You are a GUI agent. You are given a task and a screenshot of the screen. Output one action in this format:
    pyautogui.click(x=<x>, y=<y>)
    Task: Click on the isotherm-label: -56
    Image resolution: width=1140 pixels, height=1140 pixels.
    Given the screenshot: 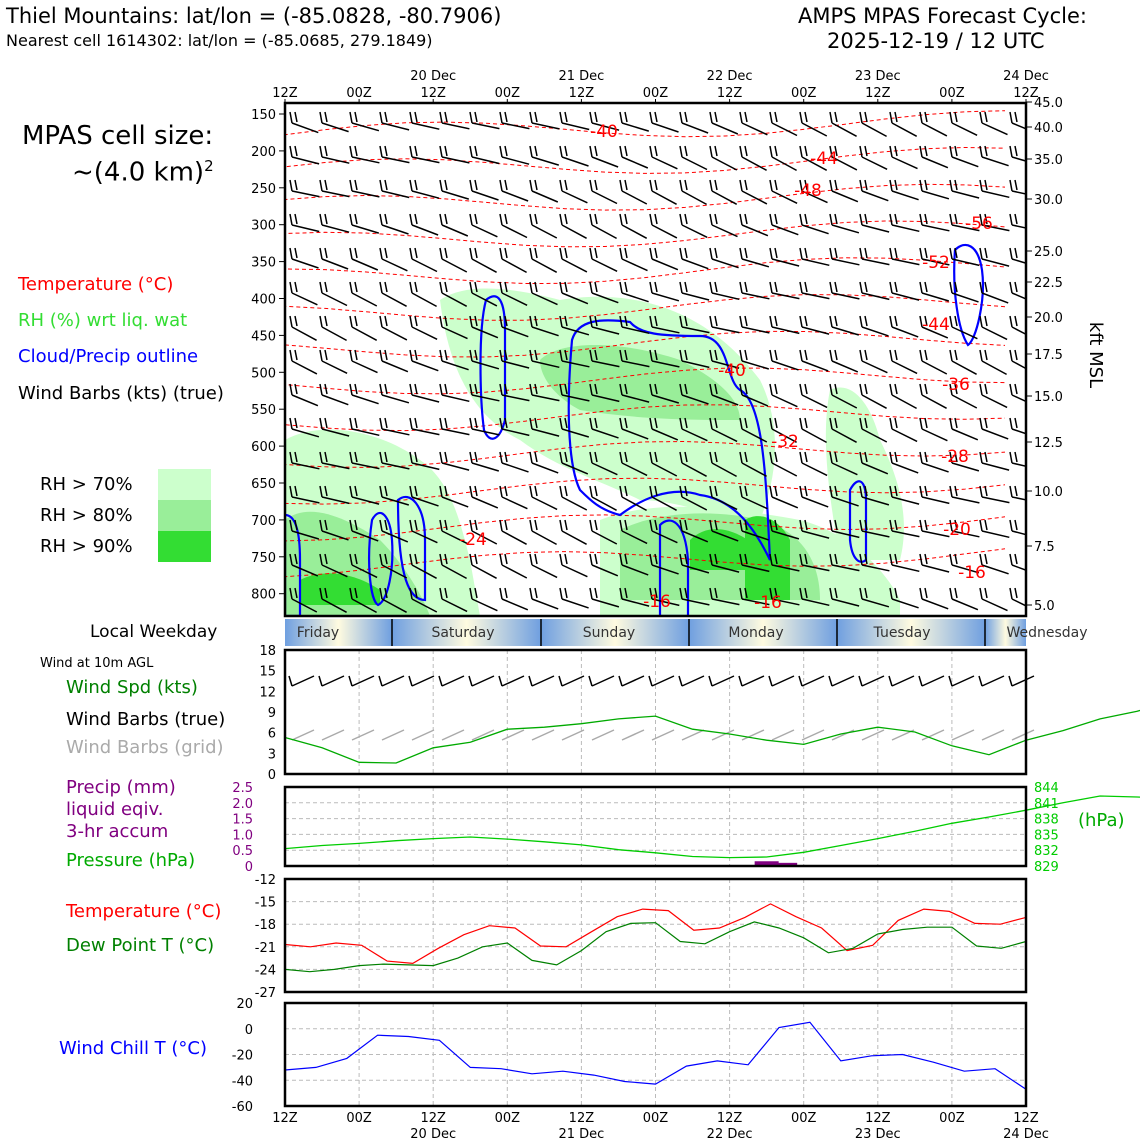 What is the action you would take?
    pyautogui.click(x=979, y=224)
    